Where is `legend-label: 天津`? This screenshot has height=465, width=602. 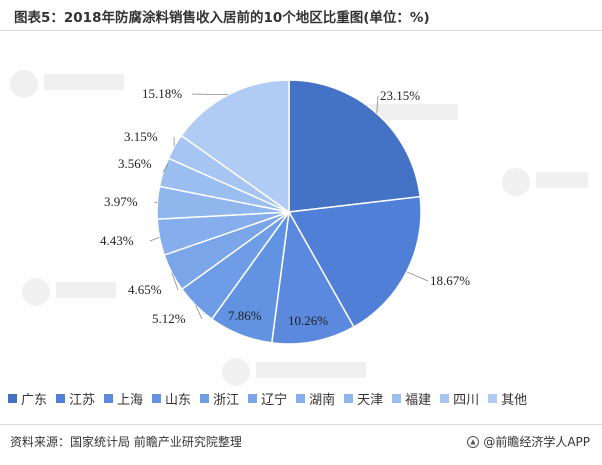 legend-label: 天津 is located at coordinates (370, 400).